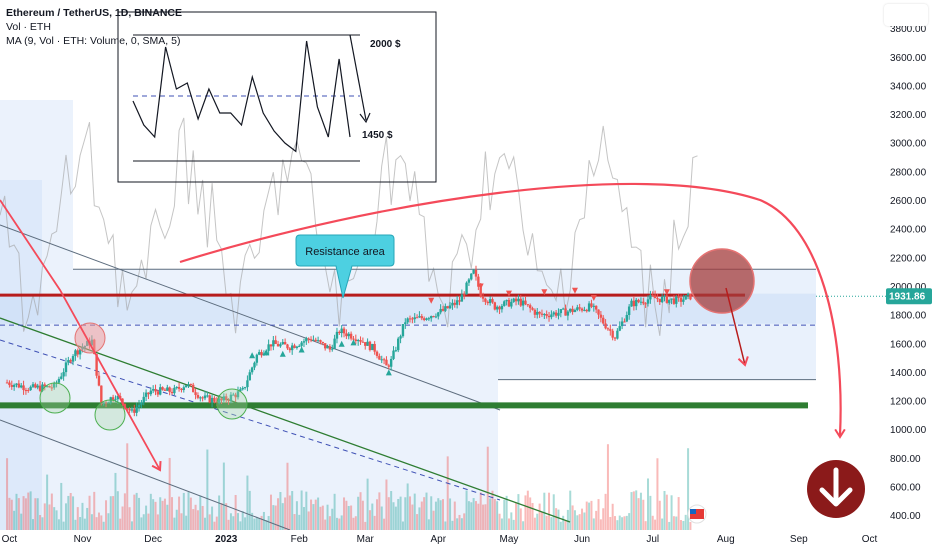 This screenshot has height=550, width=932. Describe the element at coordinates (94, 13) in the screenshot. I see `legend-symbol: Ethereum / TetherUS, 1D, BINANCE` at that location.